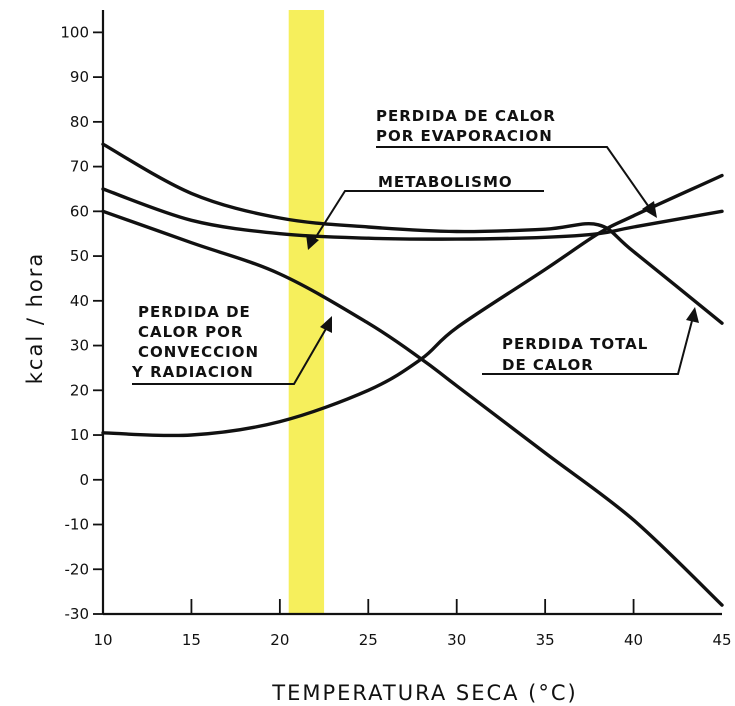  Describe the element at coordinates (194, 312) in the screenshot. I see `annotation-conveccion-line1: PERDIDA DE` at that location.